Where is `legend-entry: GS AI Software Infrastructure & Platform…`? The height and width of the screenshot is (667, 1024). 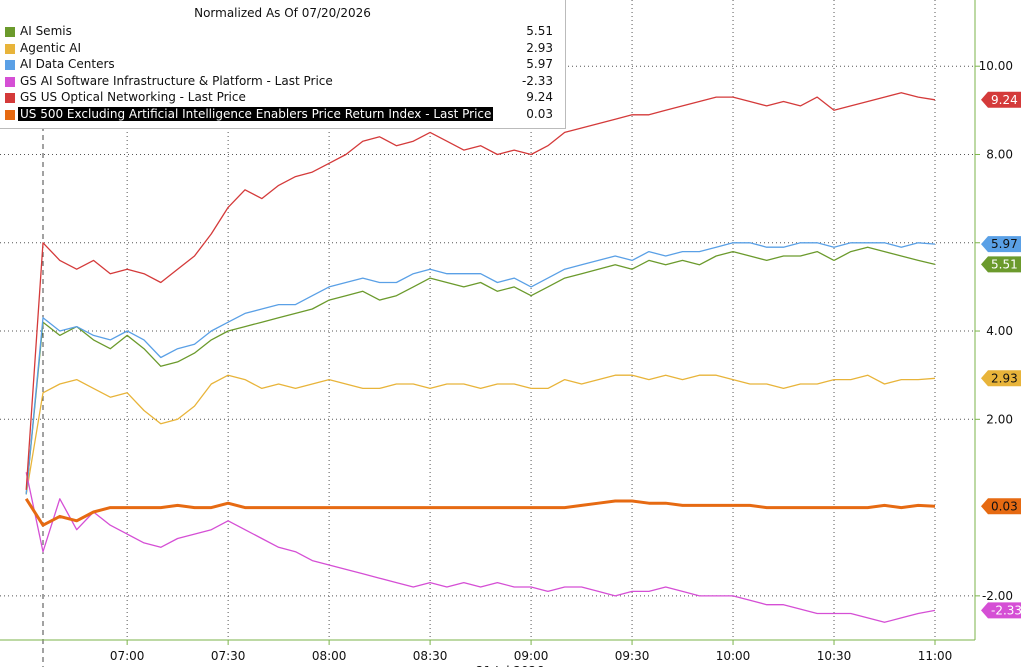
legend-entry: GS AI Software Infrastructure & Platform… is located at coordinates (282, 82).